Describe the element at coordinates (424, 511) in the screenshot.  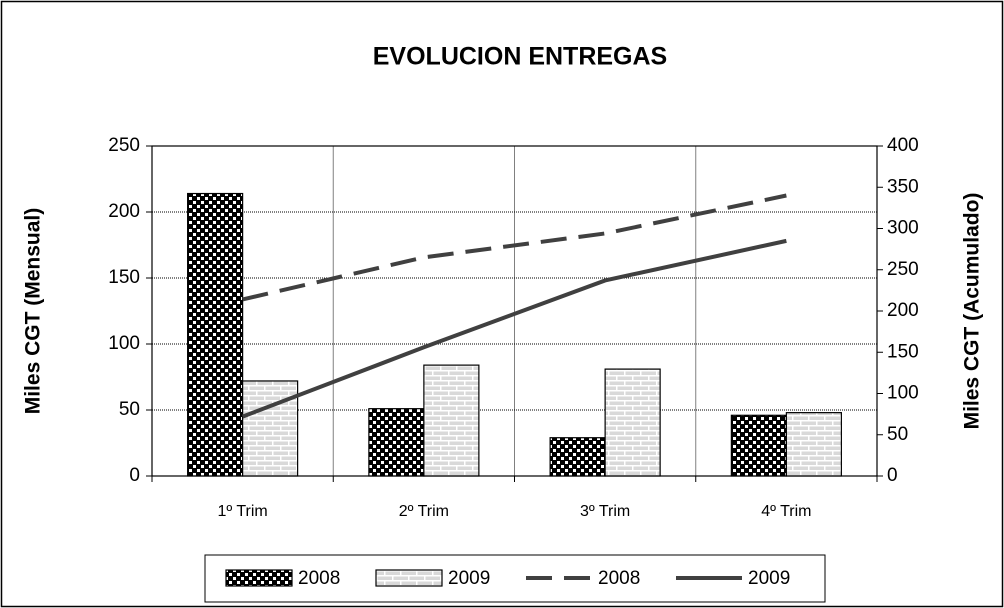
I see `x-tick-label: 2º Trim` at that location.